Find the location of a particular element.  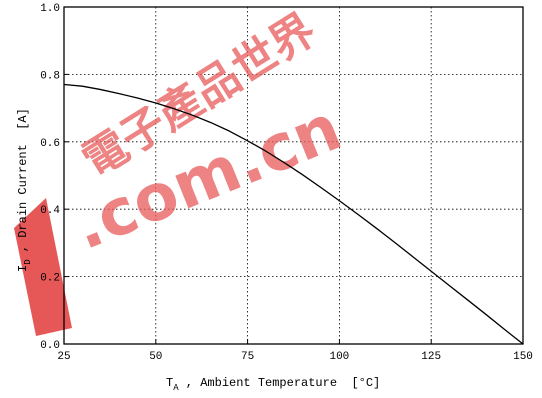

y-axis-label-symbol: I is located at coordinates (23, 268).